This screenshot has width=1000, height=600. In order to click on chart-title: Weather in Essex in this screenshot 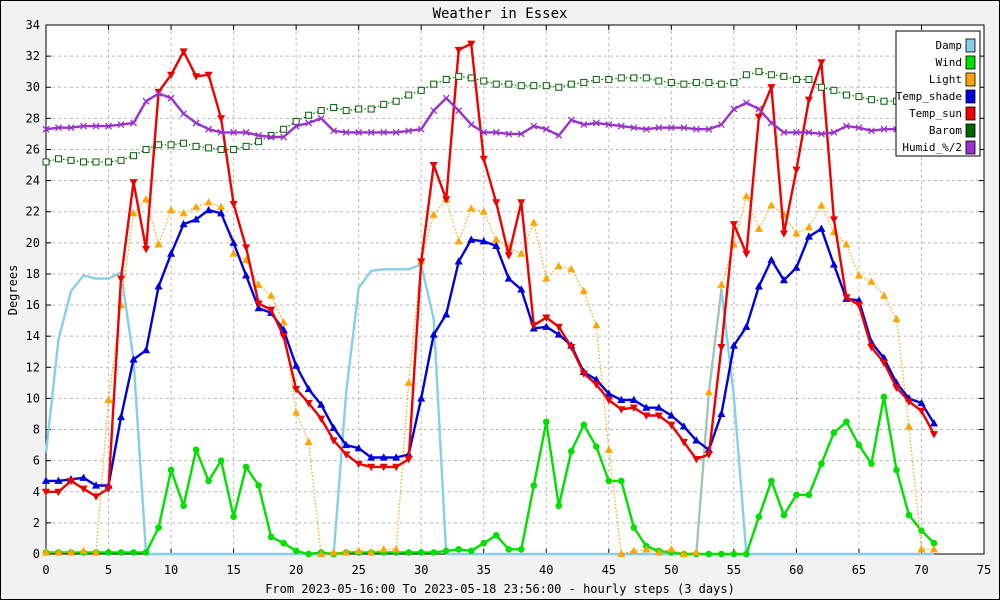, I will do `click(500, 14)`.